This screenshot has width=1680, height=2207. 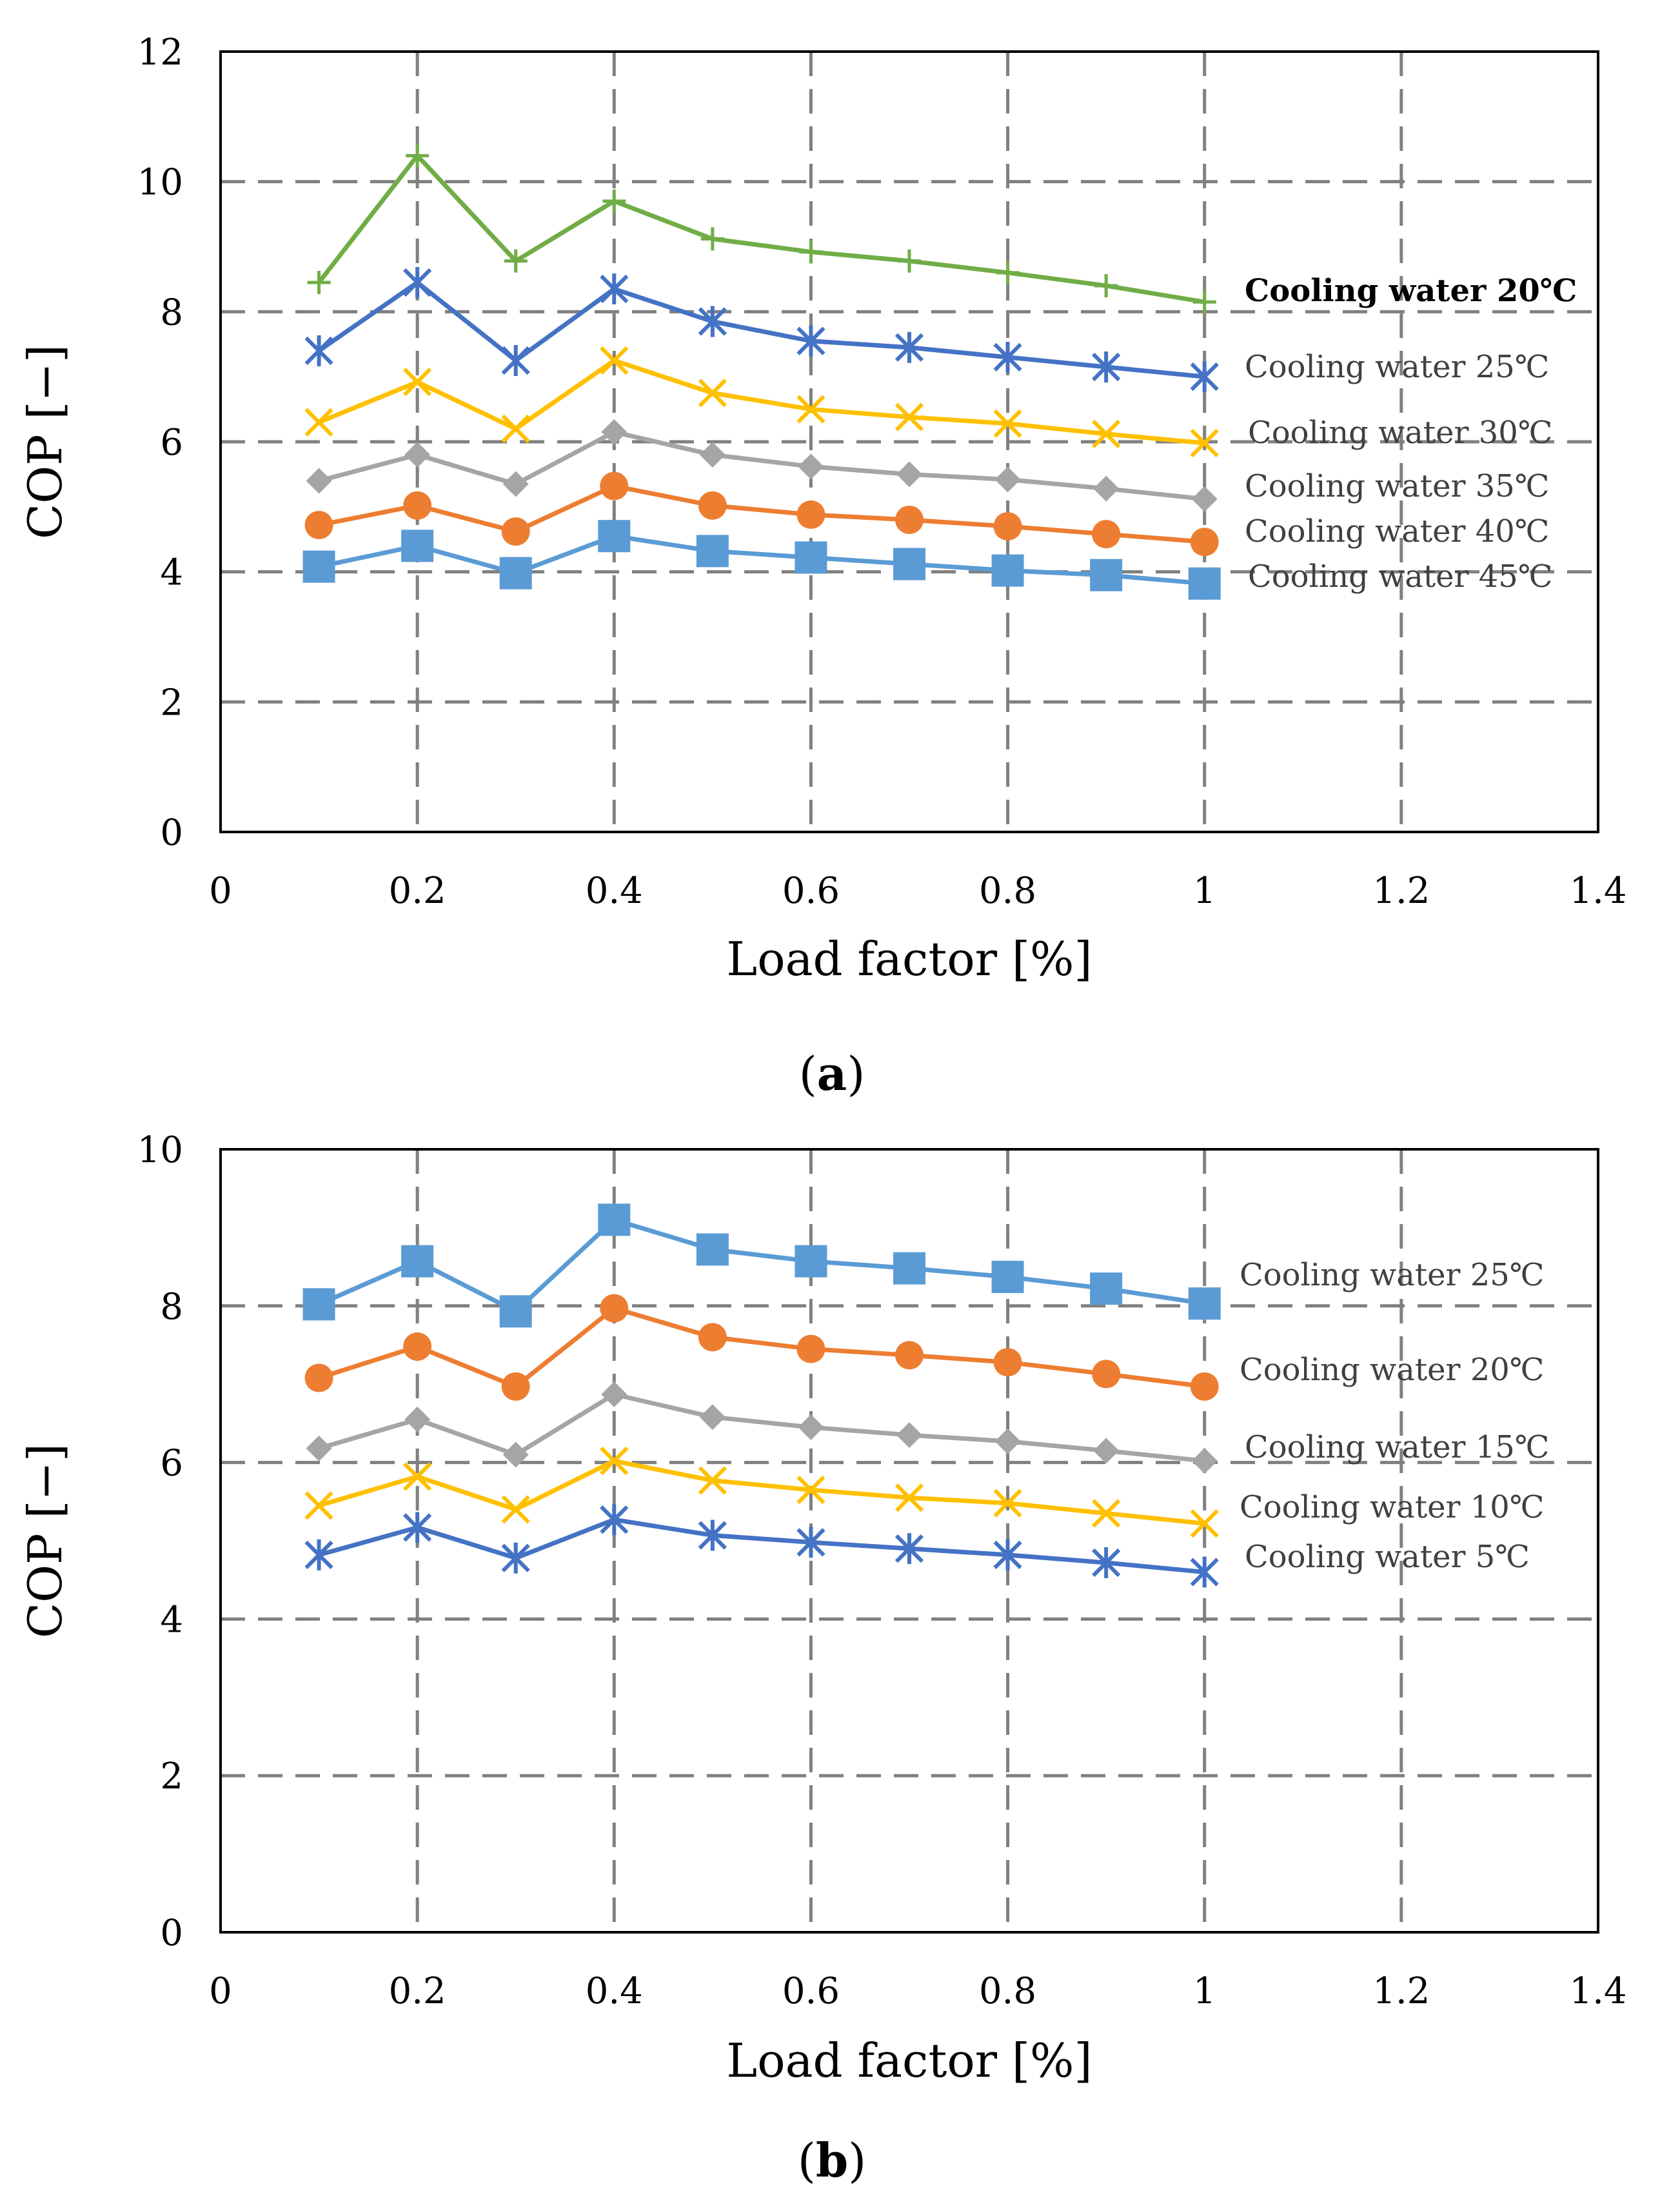 What do you see at coordinates (832, 1073) in the screenshot?
I see `caption-letter: a` at bounding box center [832, 1073].